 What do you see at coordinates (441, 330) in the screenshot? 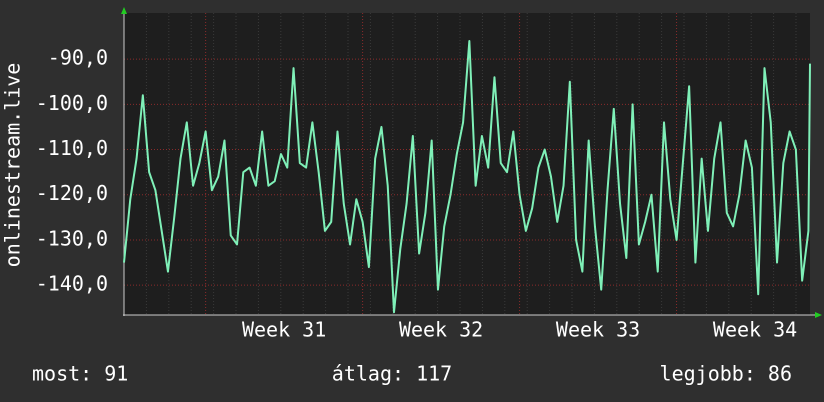
I see `x-tick-label: Week 32` at bounding box center [441, 330].